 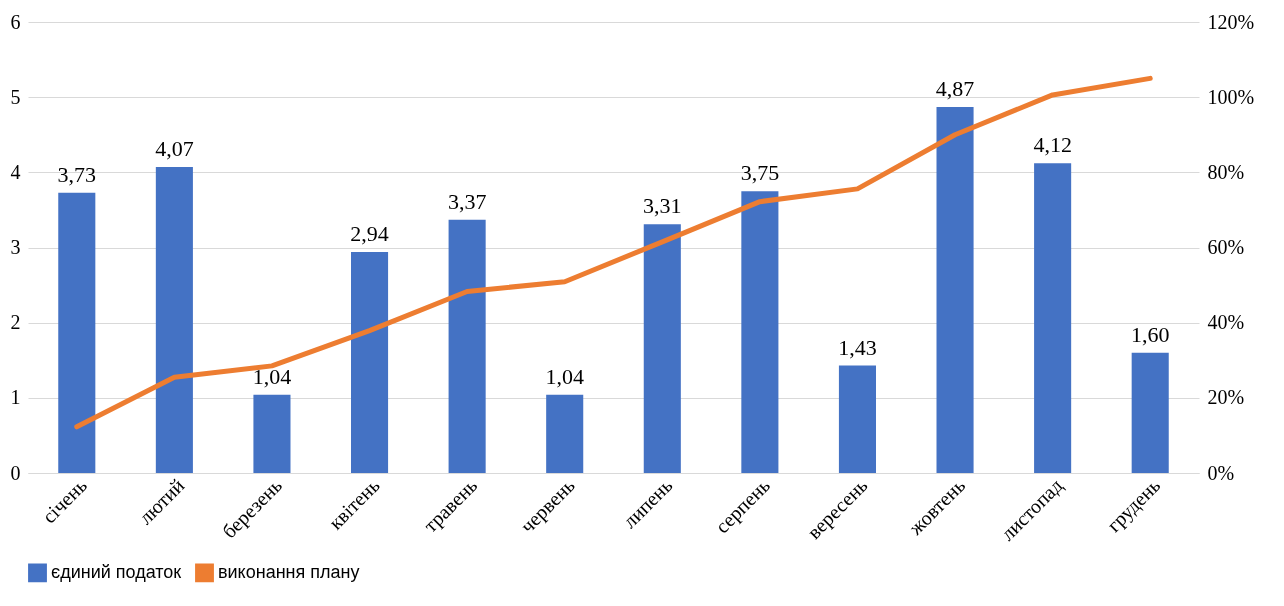 I want to click on y-tick-label: 1, so click(x=15, y=397).